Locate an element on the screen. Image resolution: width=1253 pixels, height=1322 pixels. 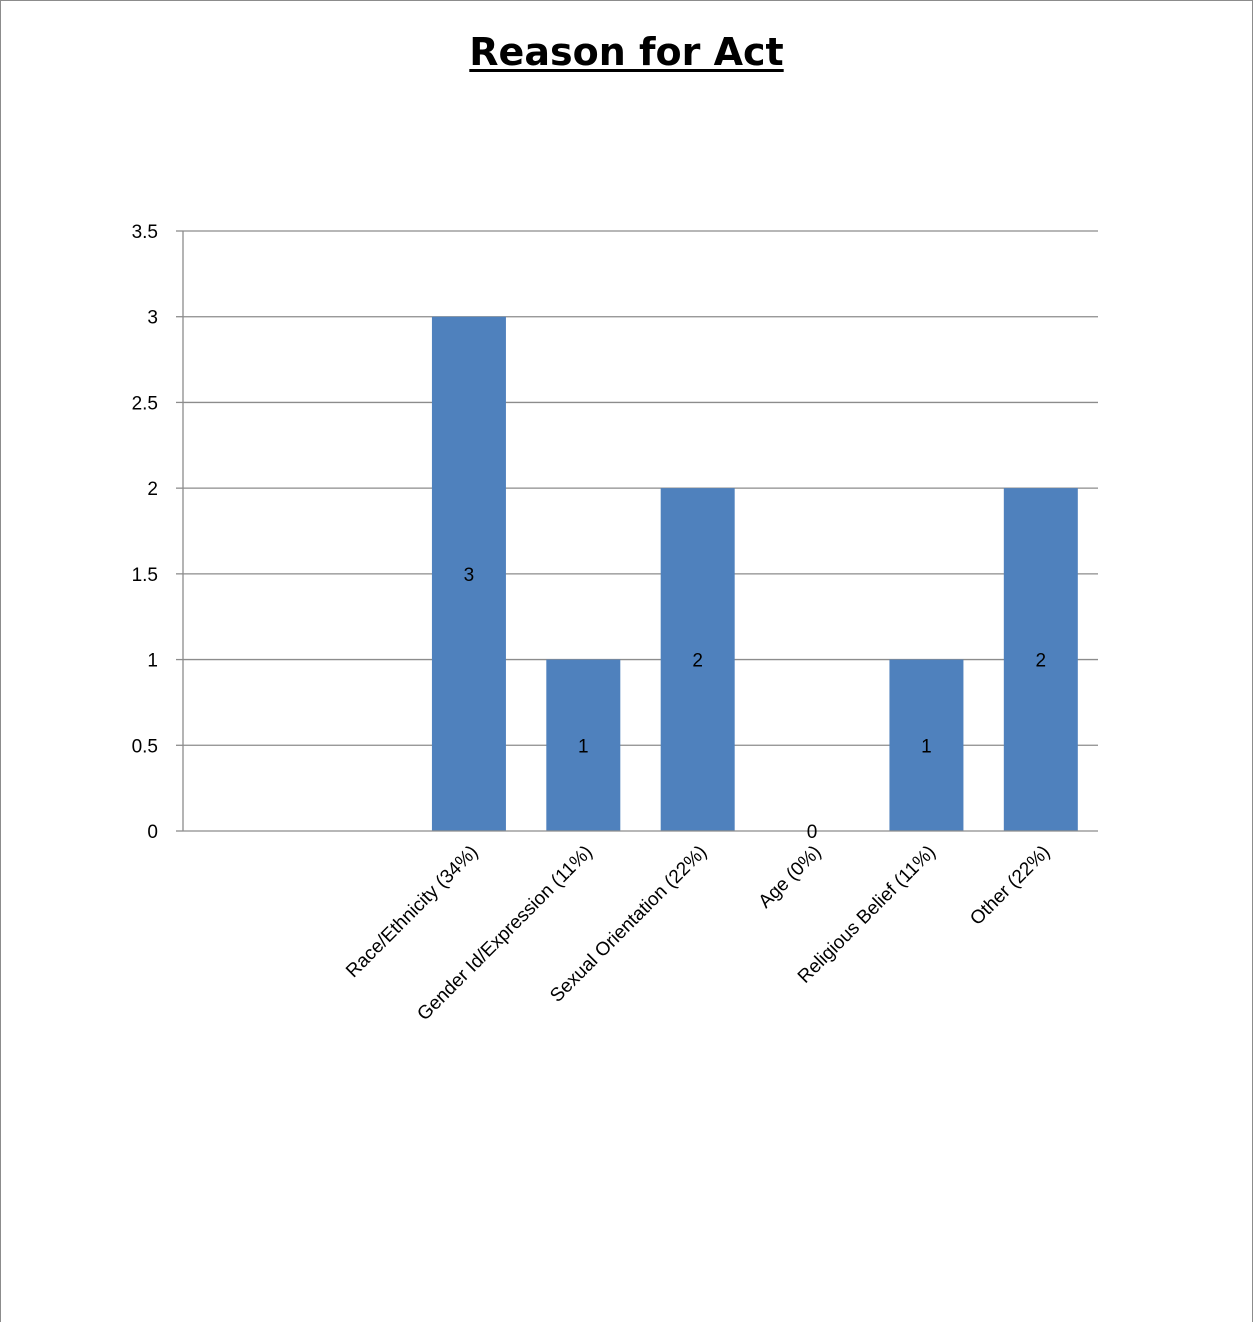
y-tick-label-6: 3 is located at coordinates (152, 318).